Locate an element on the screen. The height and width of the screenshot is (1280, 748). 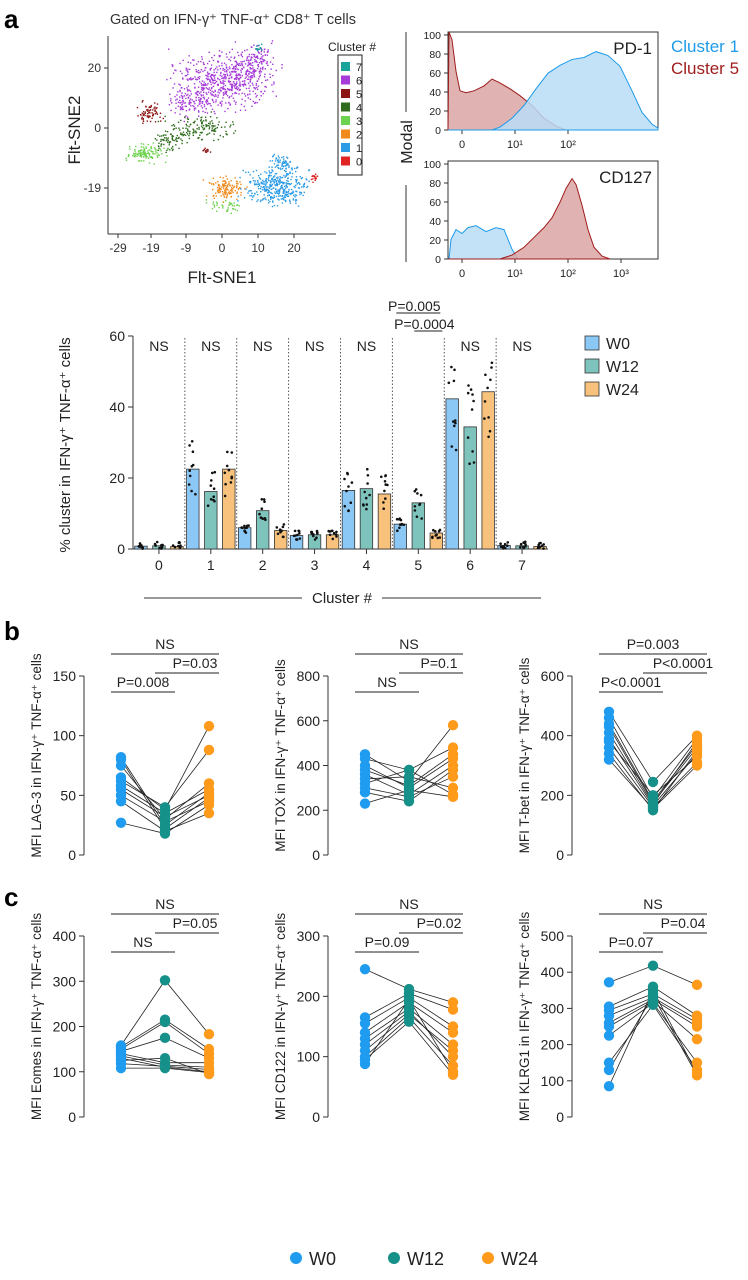
paired-ytick-label: 100 is located at coordinates (65, 736).